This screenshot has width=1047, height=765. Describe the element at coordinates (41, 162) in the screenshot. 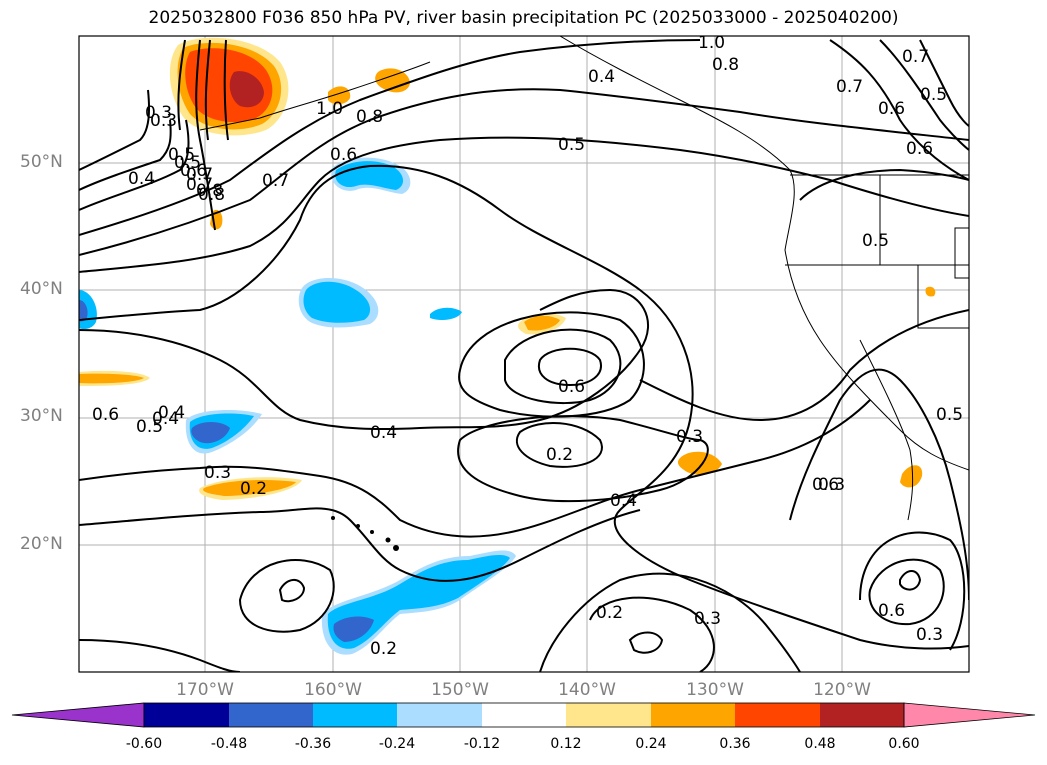

I see `lat-label: 50°N` at that location.